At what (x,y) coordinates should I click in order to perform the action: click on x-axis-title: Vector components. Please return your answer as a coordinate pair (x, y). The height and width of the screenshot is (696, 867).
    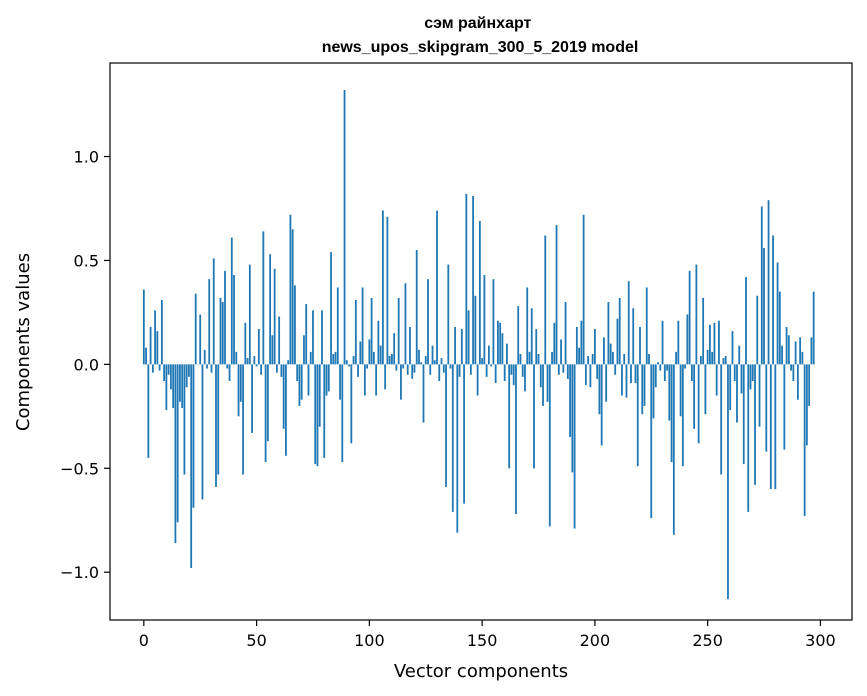
    Looking at the image, I should click on (481, 671).